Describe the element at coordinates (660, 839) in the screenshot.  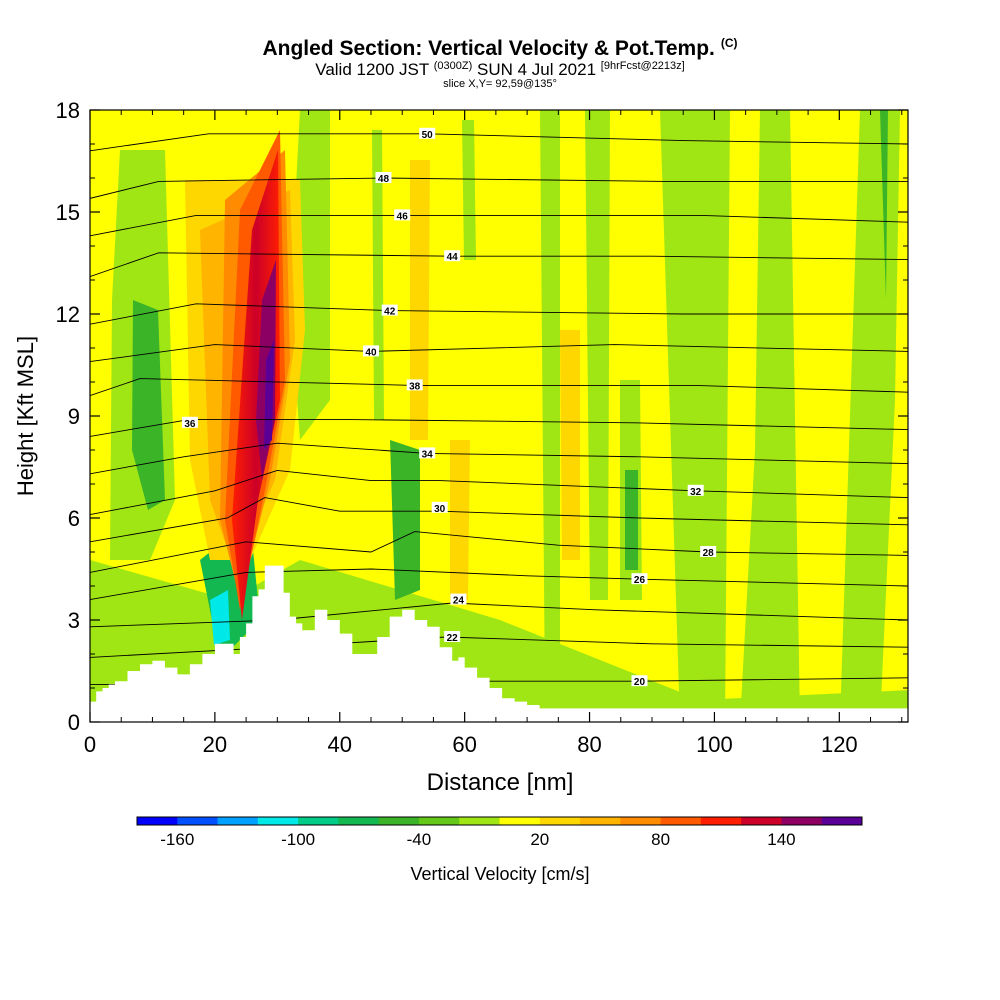
I see `colorbar-tick-label: 80` at that location.